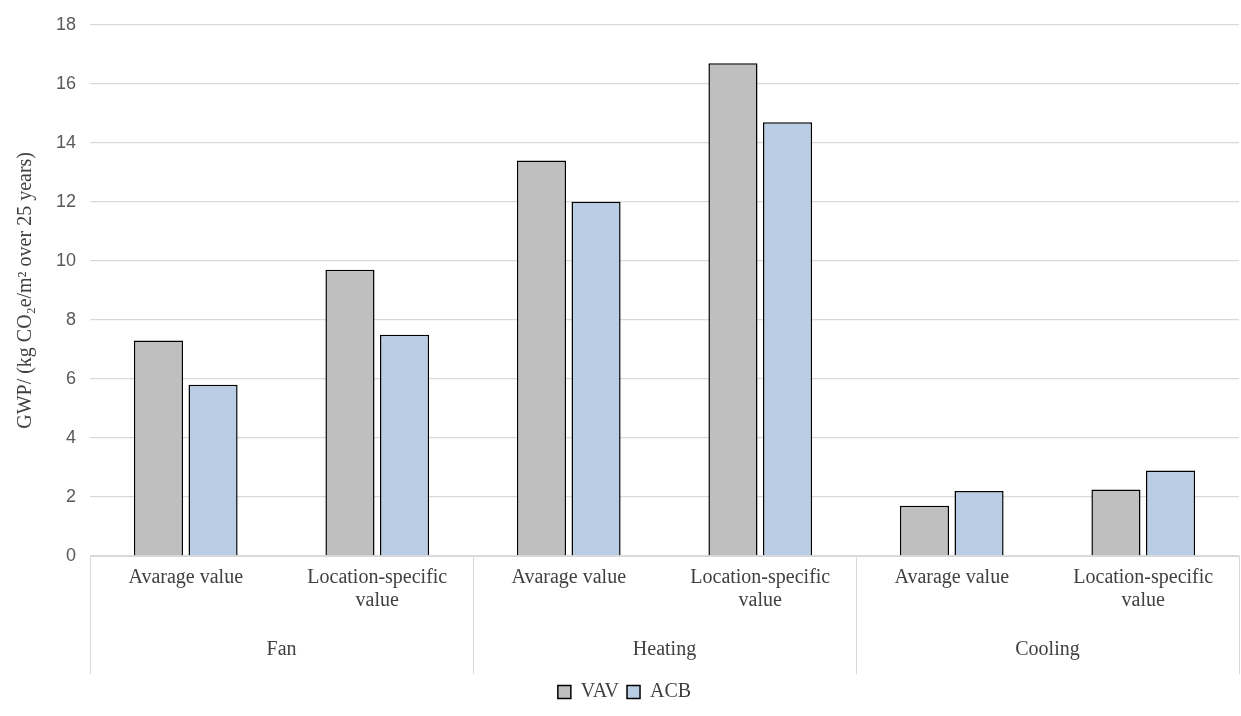 Image resolution: width=1241 pixels, height=716 pixels. What do you see at coordinates (66, 82) in the screenshot?
I see `y-tick-label: 16` at bounding box center [66, 82].